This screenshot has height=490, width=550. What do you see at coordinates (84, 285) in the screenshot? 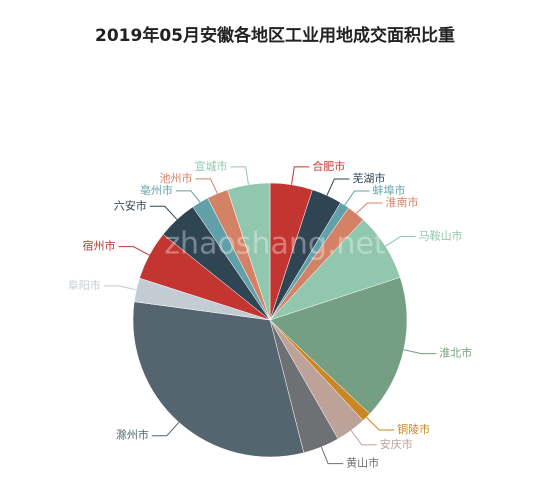
I see `slice-label: 阜阳市` at bounding box center [84, 285].